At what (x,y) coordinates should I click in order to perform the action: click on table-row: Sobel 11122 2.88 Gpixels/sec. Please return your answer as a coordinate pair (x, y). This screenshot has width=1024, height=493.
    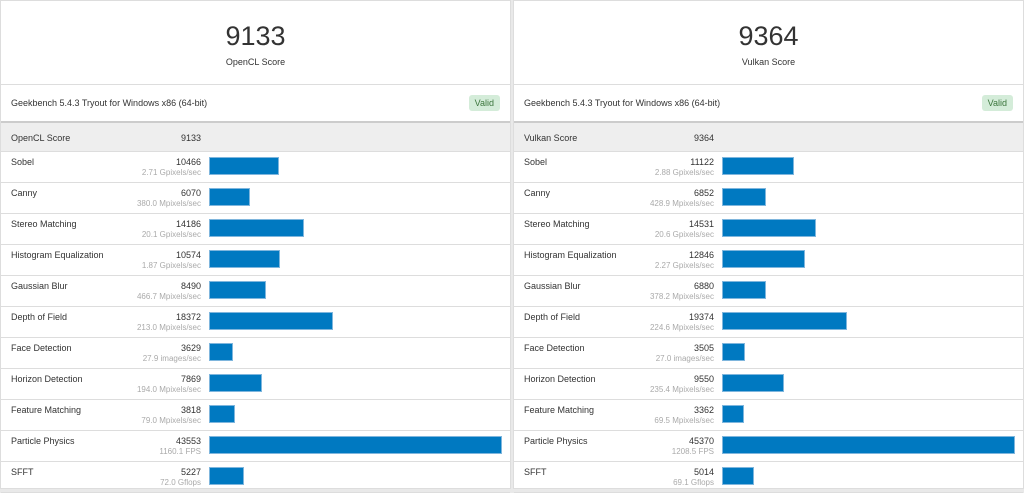
    Looking at the image, I should click on (768, 167).